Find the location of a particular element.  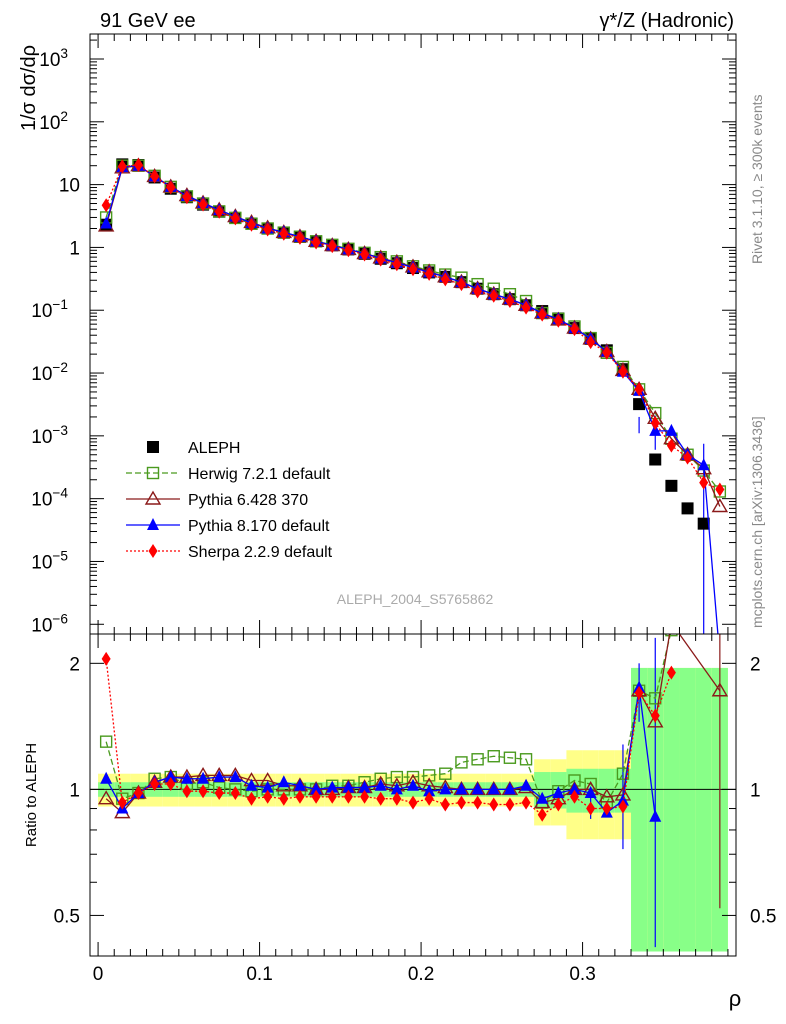

y-tick-label: 10² is located at coordinates (53, 121).